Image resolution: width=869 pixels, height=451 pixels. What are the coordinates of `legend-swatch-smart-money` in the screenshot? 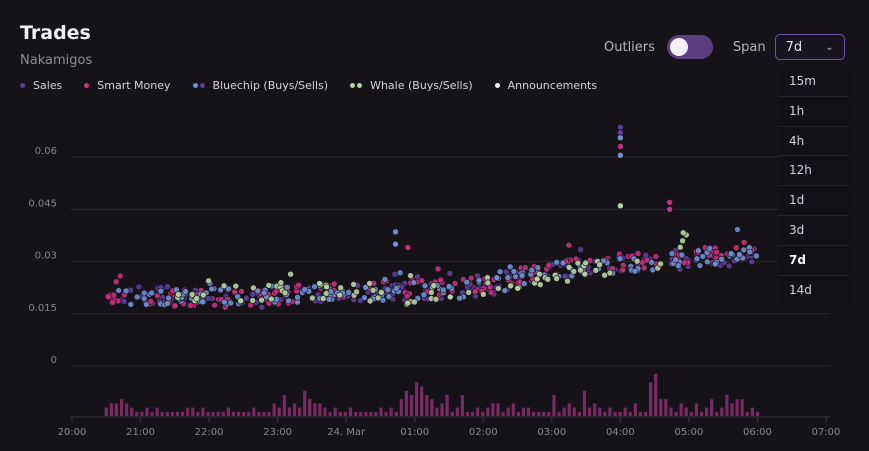 It's located at (87, 85).